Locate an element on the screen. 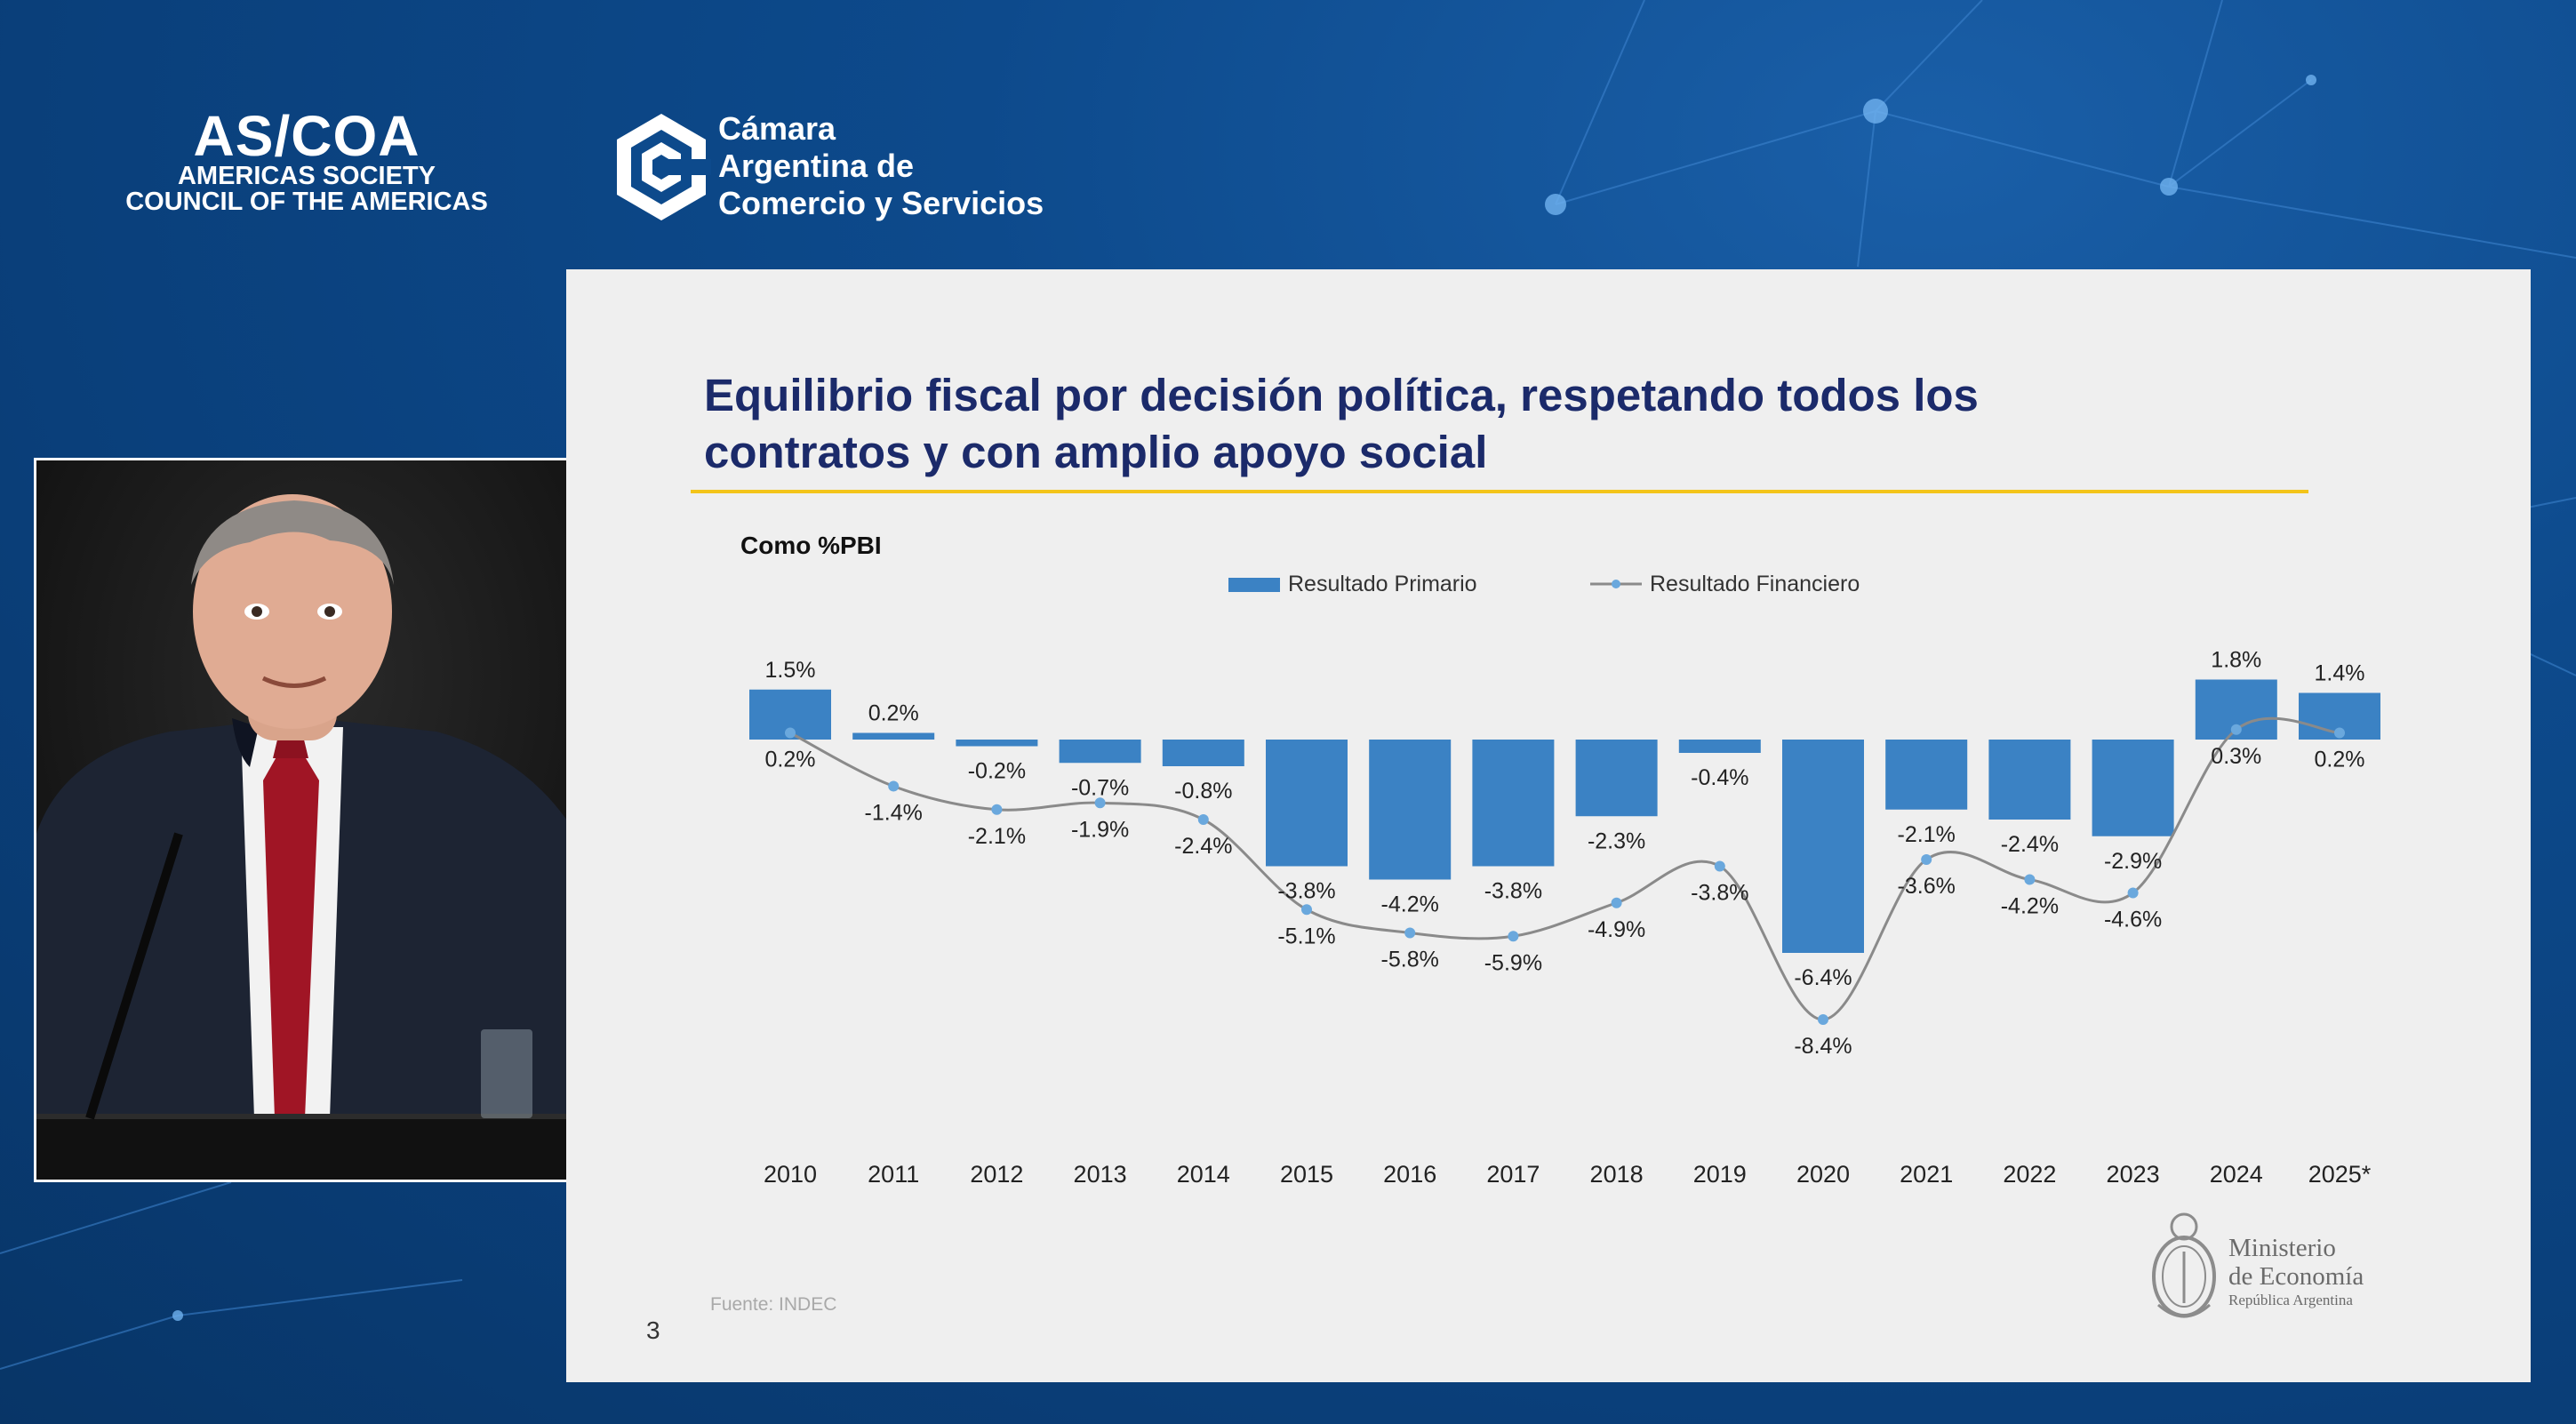 This screenshot has height=1424, width=2576. page-number: 3 is located at coordinates (653, 1330).